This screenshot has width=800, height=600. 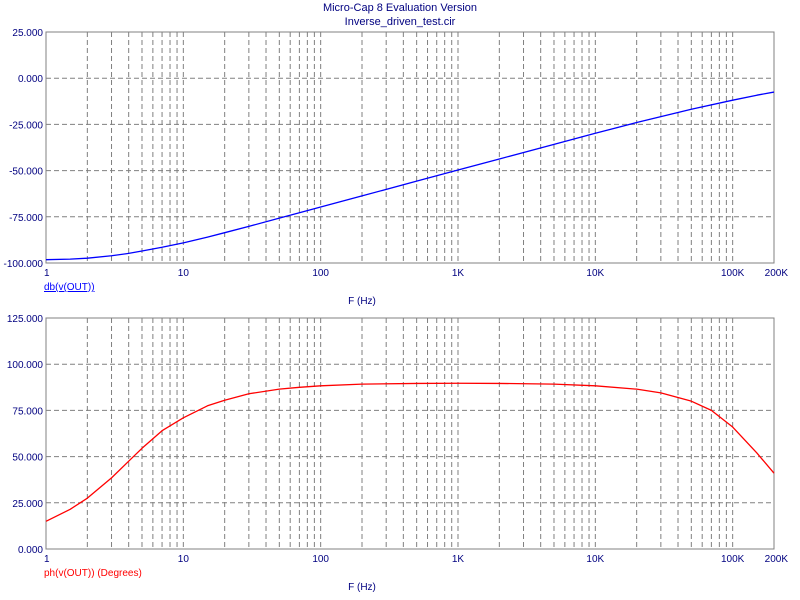 I want to click on y-tick-label: -25.000, so click(x=26, y=125).